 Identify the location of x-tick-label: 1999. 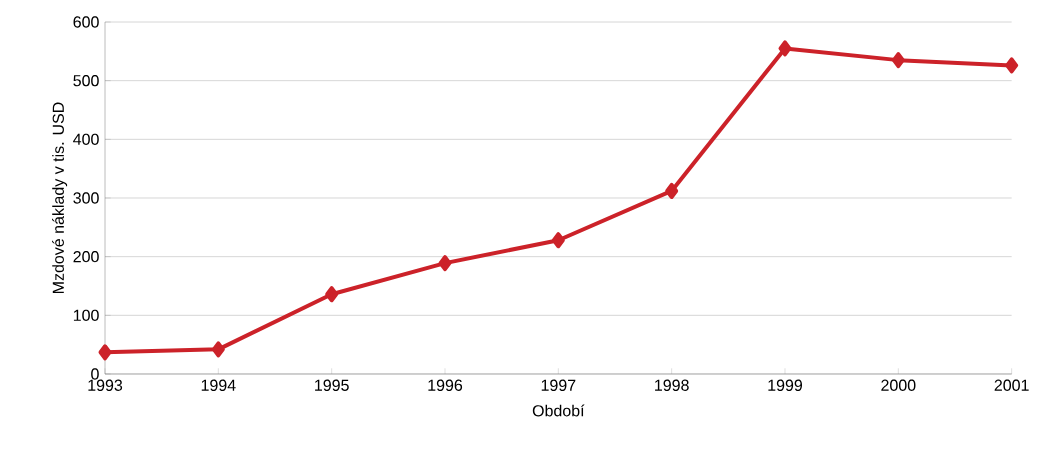
(785, 385).